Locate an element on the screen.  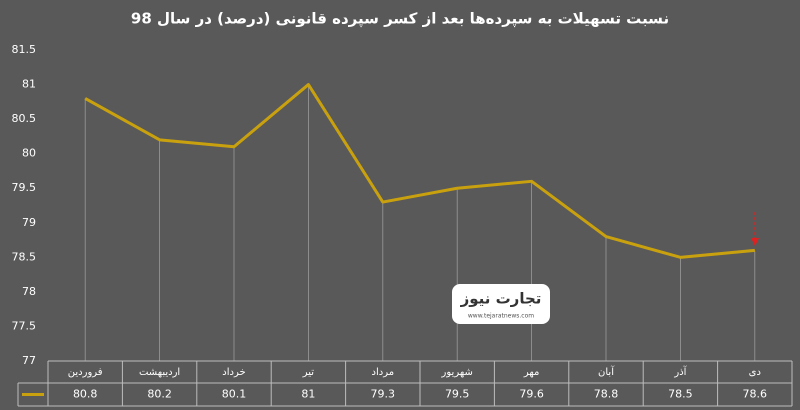
watermark-box is located at coordinates (501, 304).